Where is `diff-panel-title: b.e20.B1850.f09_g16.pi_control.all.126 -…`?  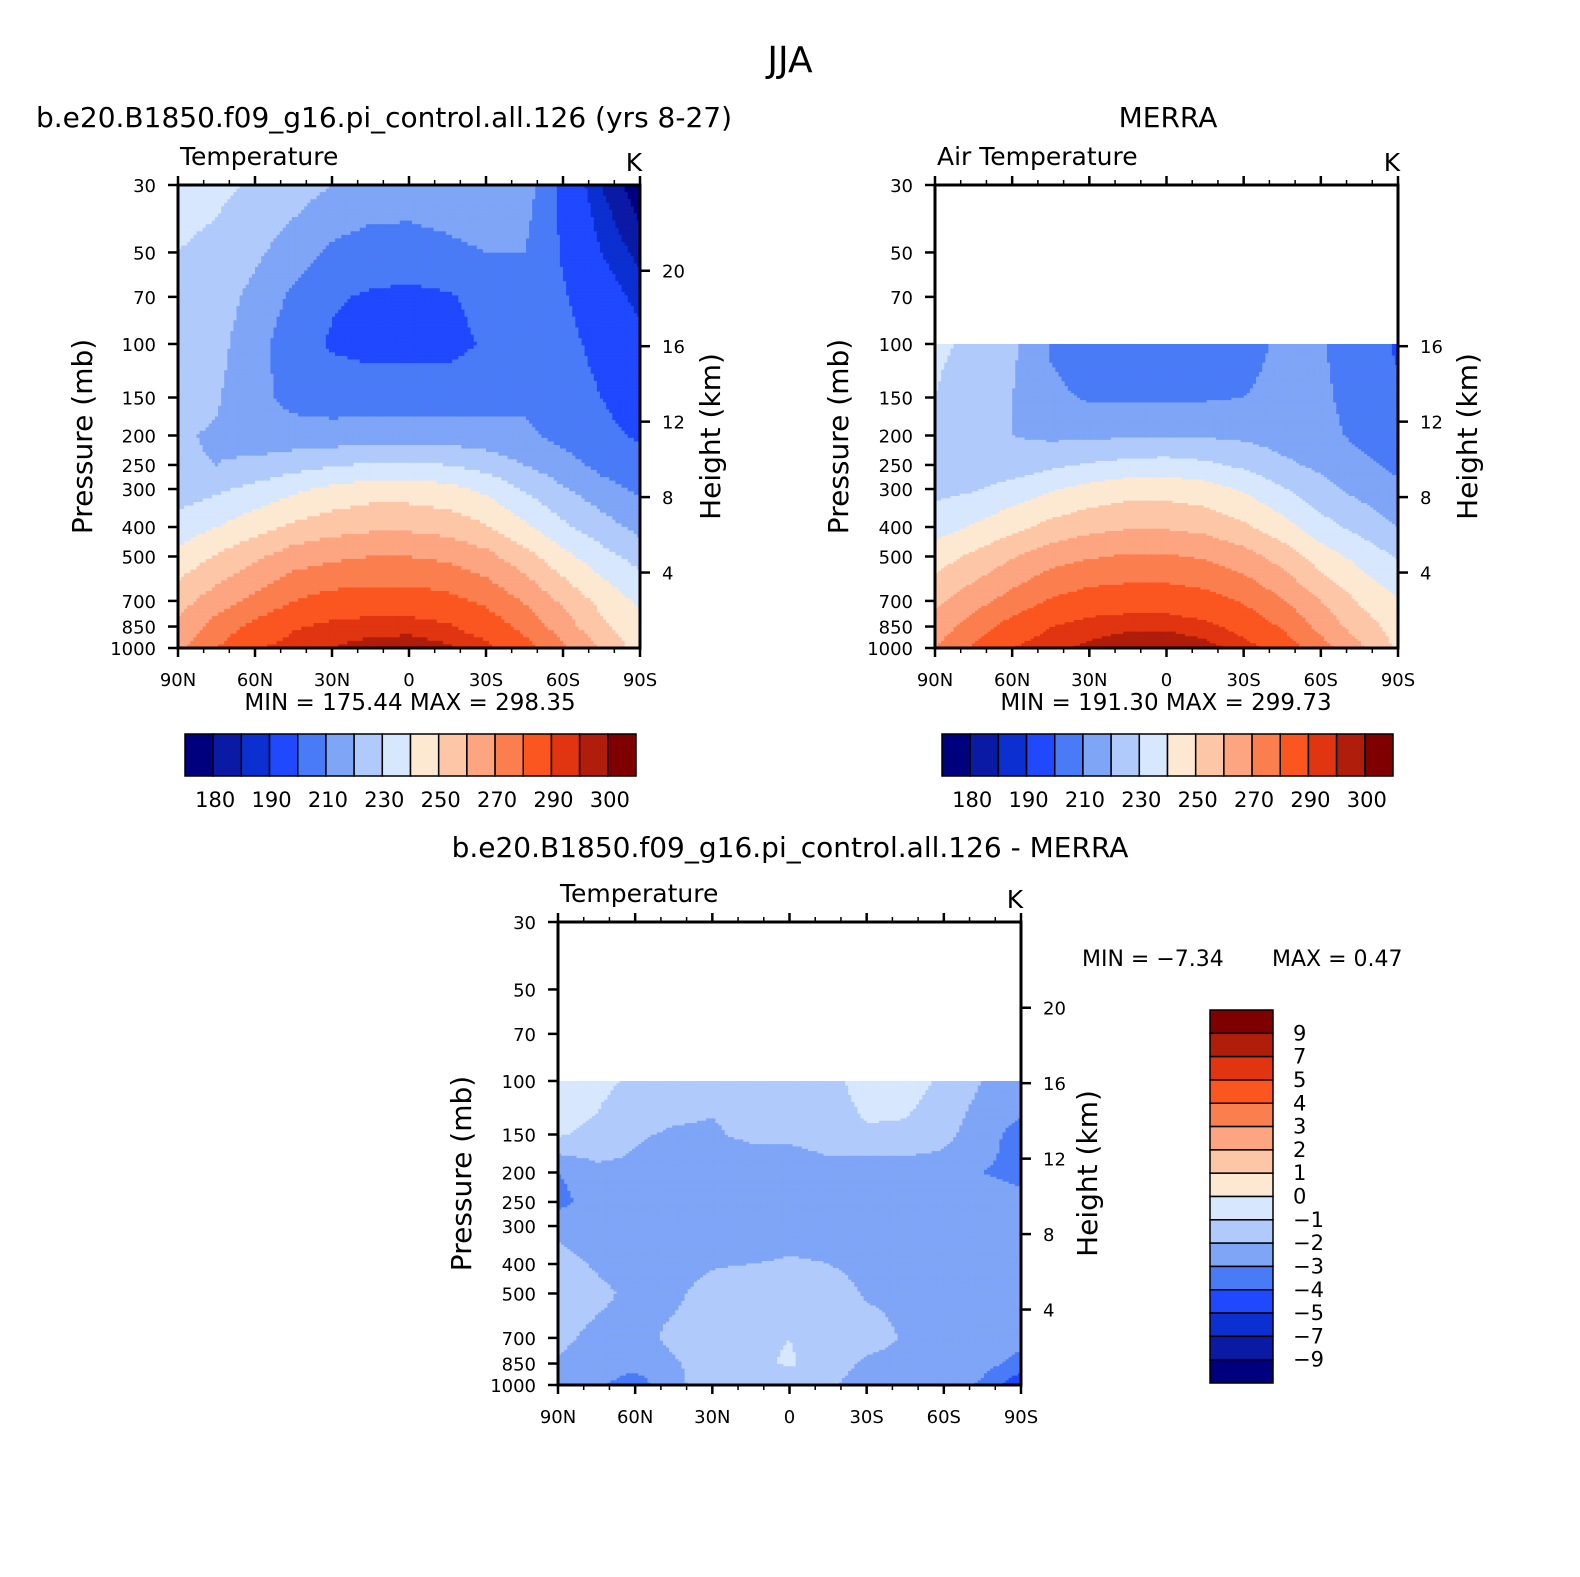 diff-panel-title: b.e20.B1850.f09_g16.pi_control.all.126 -… is located at coordinates (790, 847).